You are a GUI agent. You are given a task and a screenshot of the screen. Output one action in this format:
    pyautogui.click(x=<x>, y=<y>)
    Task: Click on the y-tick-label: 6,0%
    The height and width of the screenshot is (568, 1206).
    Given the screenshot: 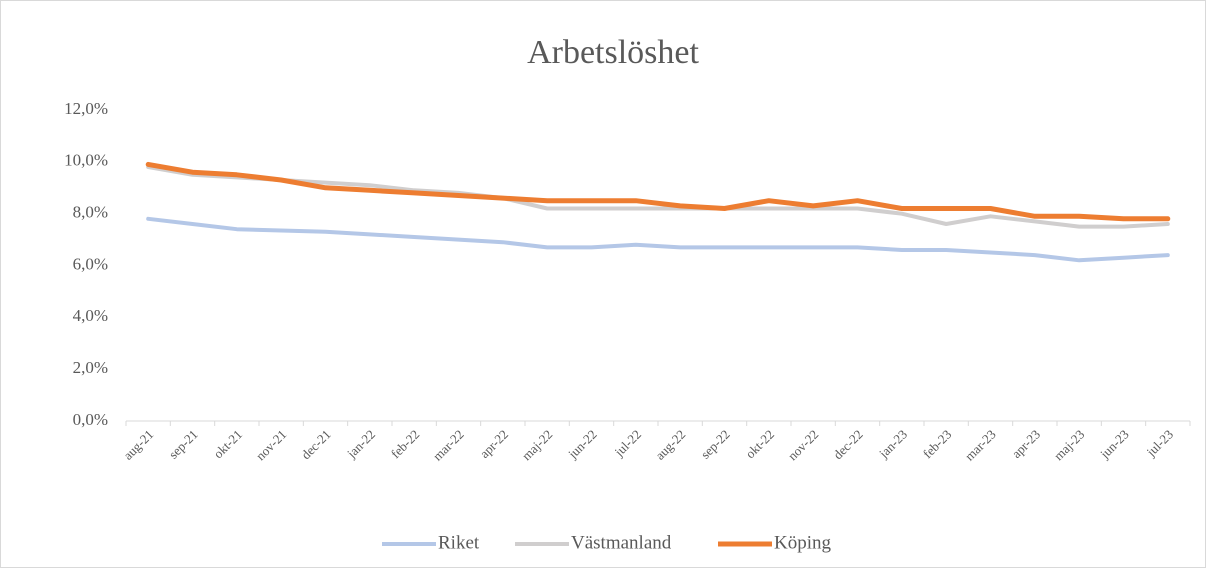 What is the action you would take?
    pyautogui.click(x=90, y=263)
    